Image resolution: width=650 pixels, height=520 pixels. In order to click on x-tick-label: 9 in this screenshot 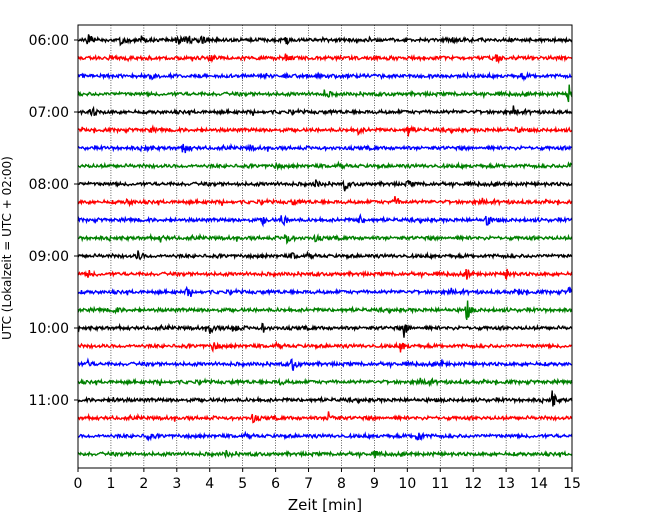, I will do `click(374, 484)`.